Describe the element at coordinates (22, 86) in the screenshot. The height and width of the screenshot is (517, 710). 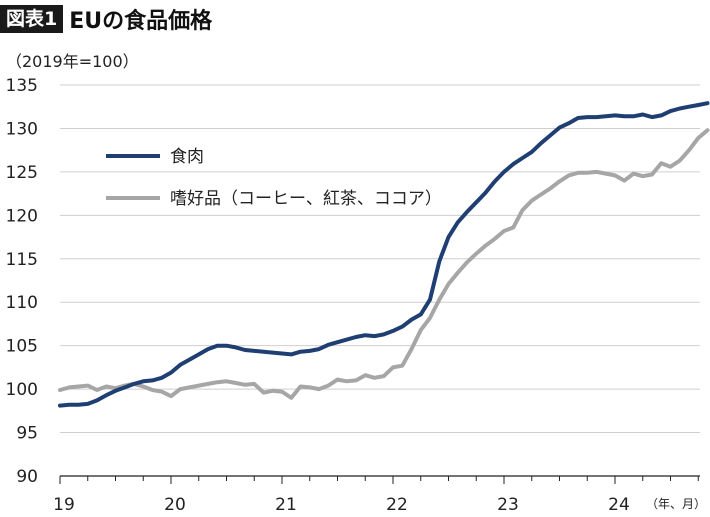
I see `y-tick-label: 135` at that location.